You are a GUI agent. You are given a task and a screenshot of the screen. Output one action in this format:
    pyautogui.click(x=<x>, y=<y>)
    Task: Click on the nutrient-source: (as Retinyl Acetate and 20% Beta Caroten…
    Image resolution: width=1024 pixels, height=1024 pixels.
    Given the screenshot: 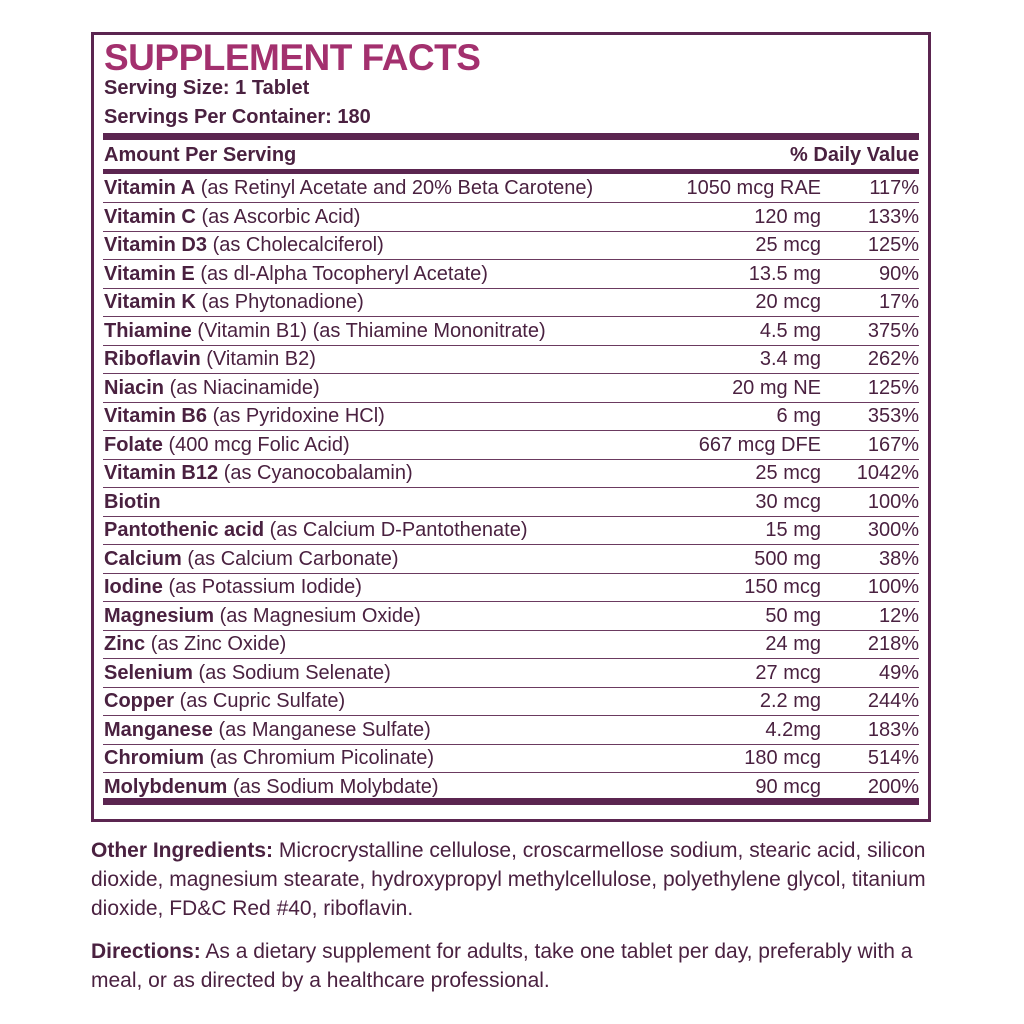 What is the action you would take?
    pyautogui.click(x=397, y=188)
    